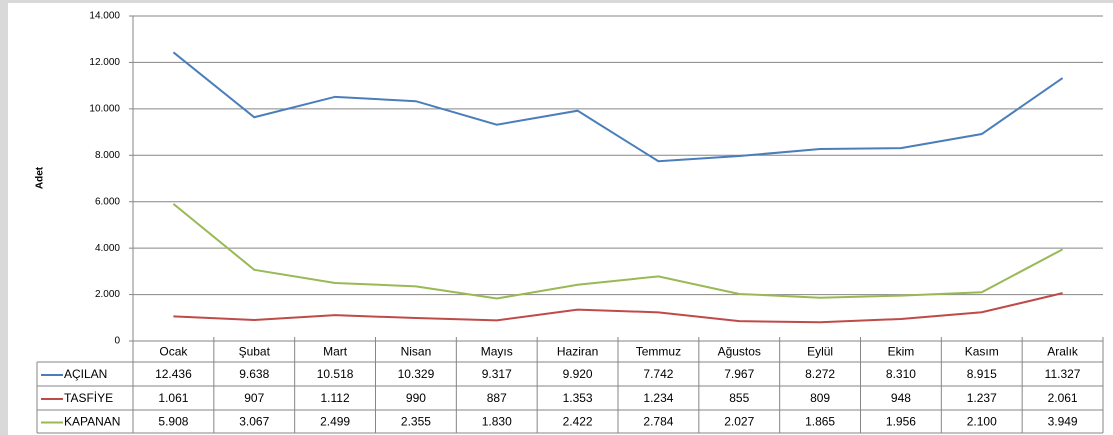 This screenshot has height=435, width=1113. What do you see at coordinates (107, 155) in the screenshot?
I see `y-tick-label: 8.000` at bounding box center [107, 155].